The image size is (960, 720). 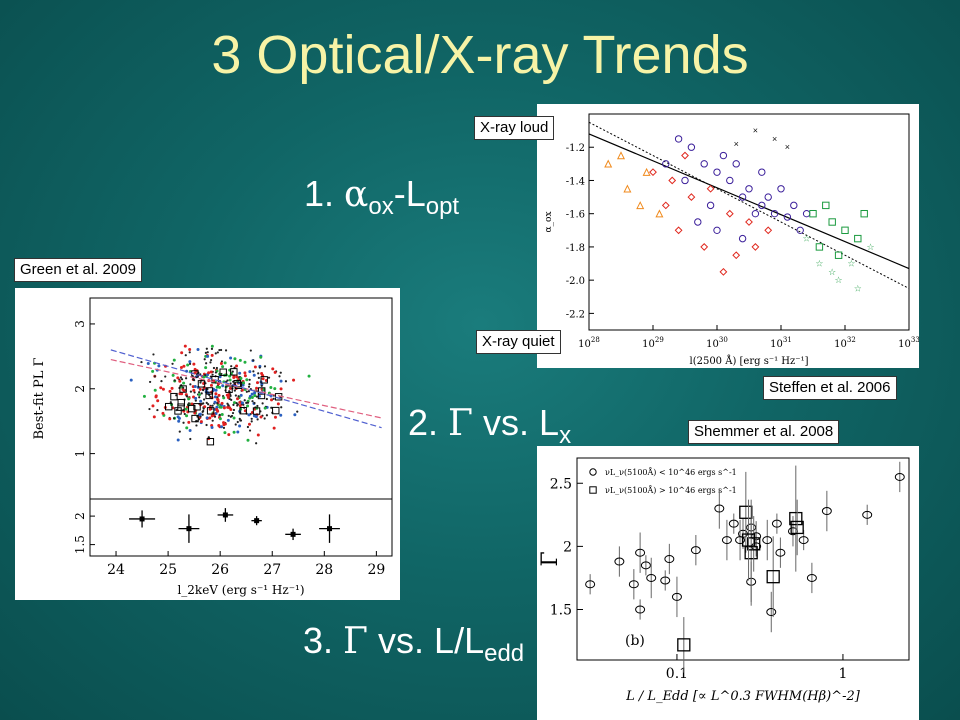 I want to click on shemmer-legend-circle, so click(x=593, y=472).